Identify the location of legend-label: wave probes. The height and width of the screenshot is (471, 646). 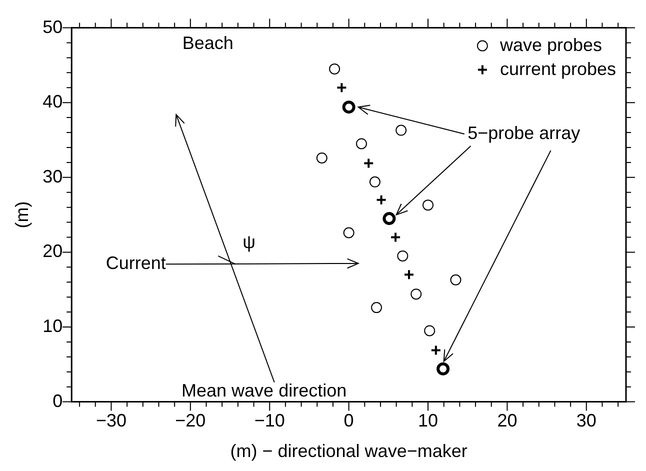
(550, 44).